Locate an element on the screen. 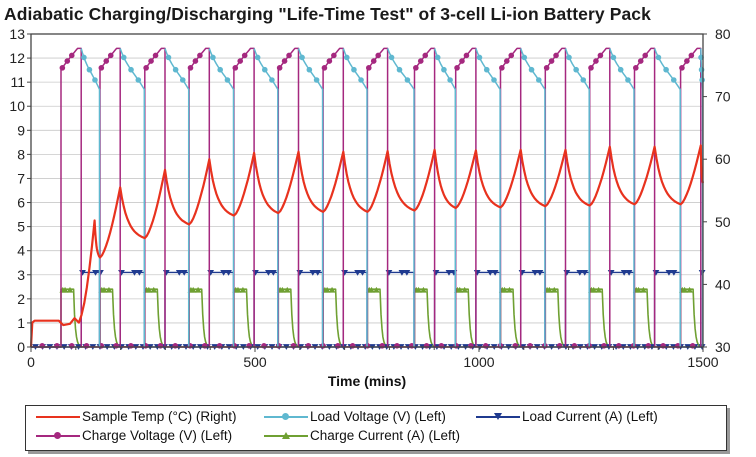 The image size is (756, 457). legend-swatch-charge-current is located at coordinates (286, 436).